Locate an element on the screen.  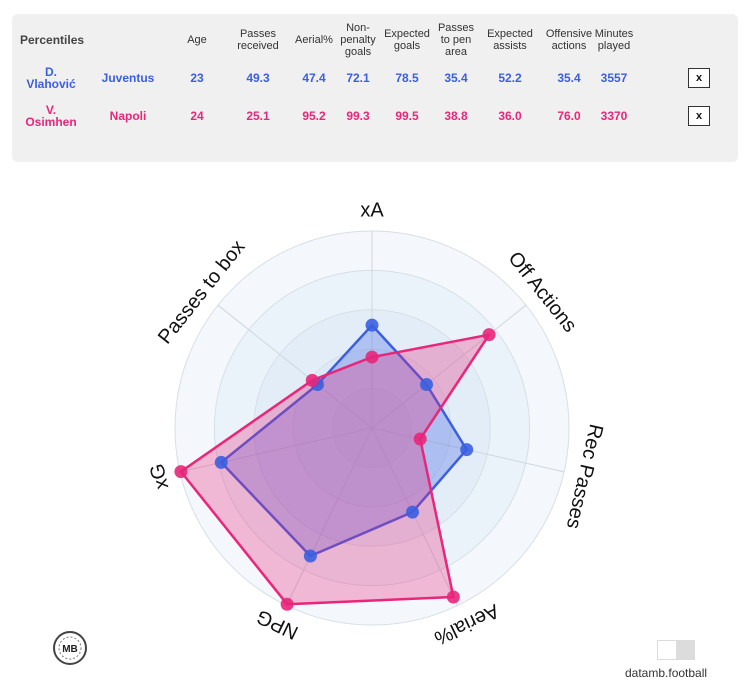
series-area is located at coordinates (343, 440).